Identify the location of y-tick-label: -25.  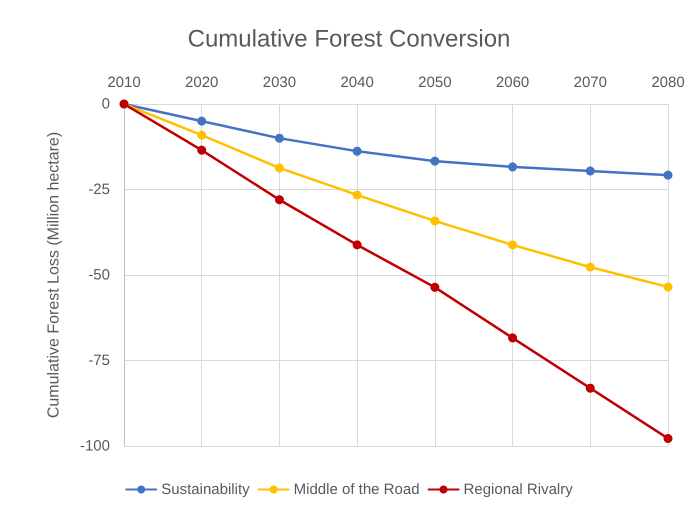
(99, 189).